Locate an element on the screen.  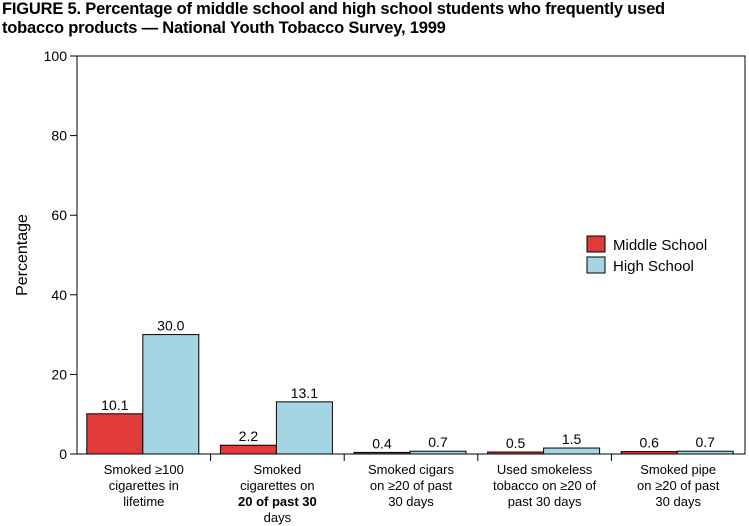
data-label: 0.4 is located at coordinates (382, 443).